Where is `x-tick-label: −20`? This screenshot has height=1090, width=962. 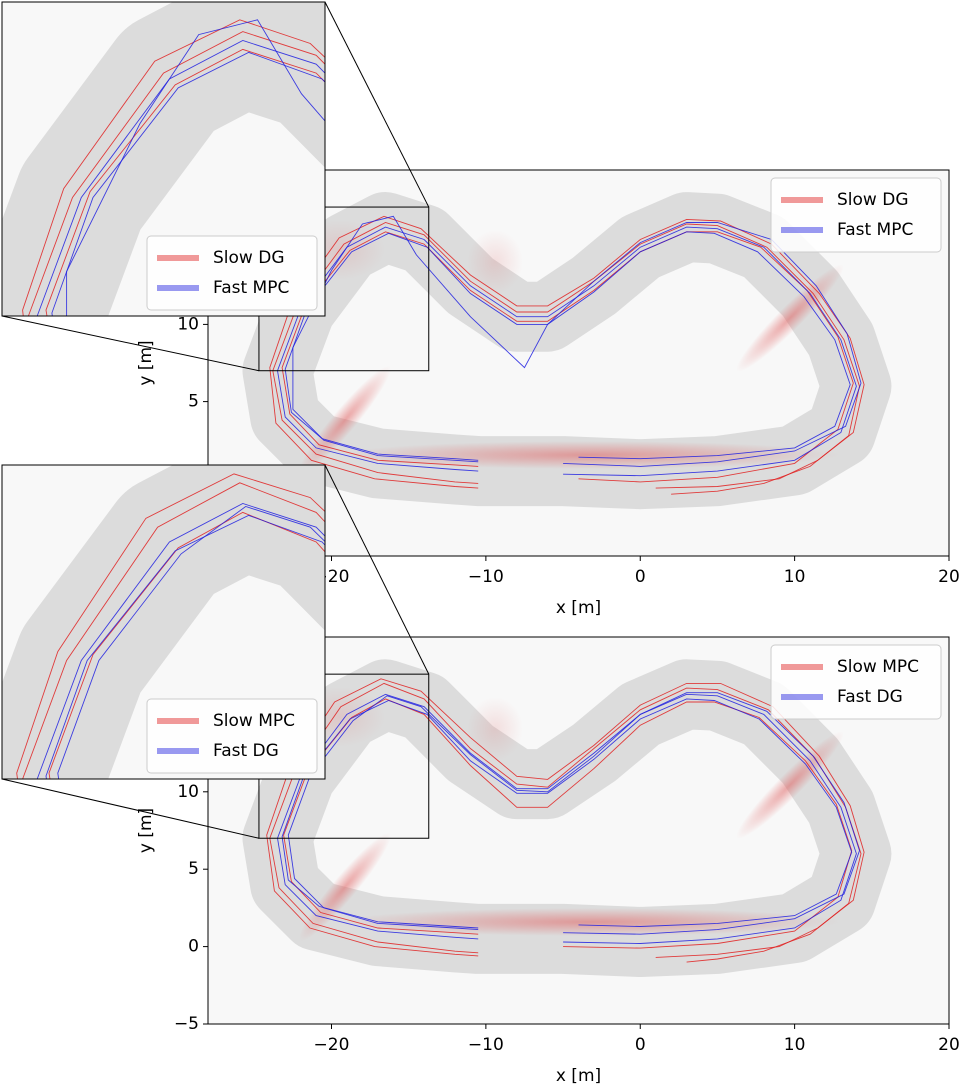 x-tick-label: −20 is located at coordinates (332, 1045).